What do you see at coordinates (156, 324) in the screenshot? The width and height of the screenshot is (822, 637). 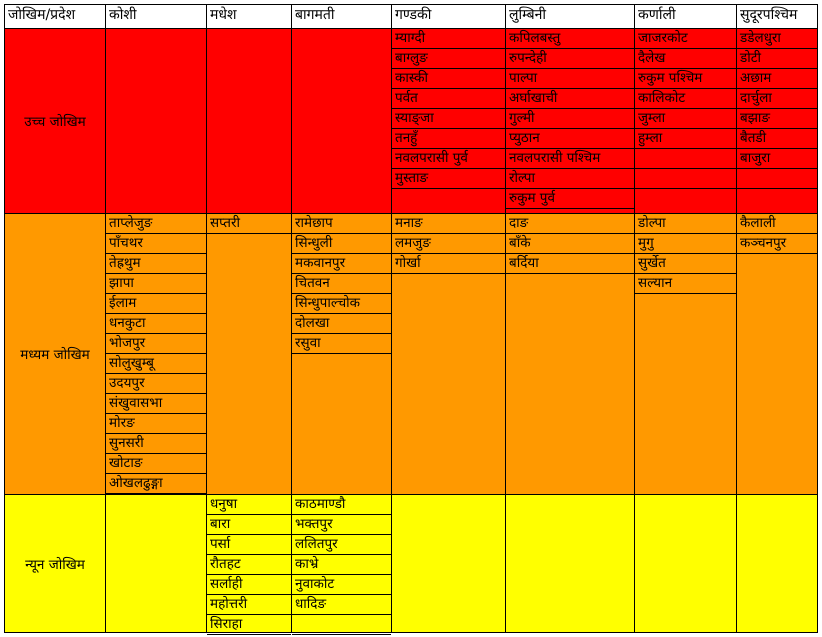 I see `district-item: धनकुटा` at bounding box center [156, 324].